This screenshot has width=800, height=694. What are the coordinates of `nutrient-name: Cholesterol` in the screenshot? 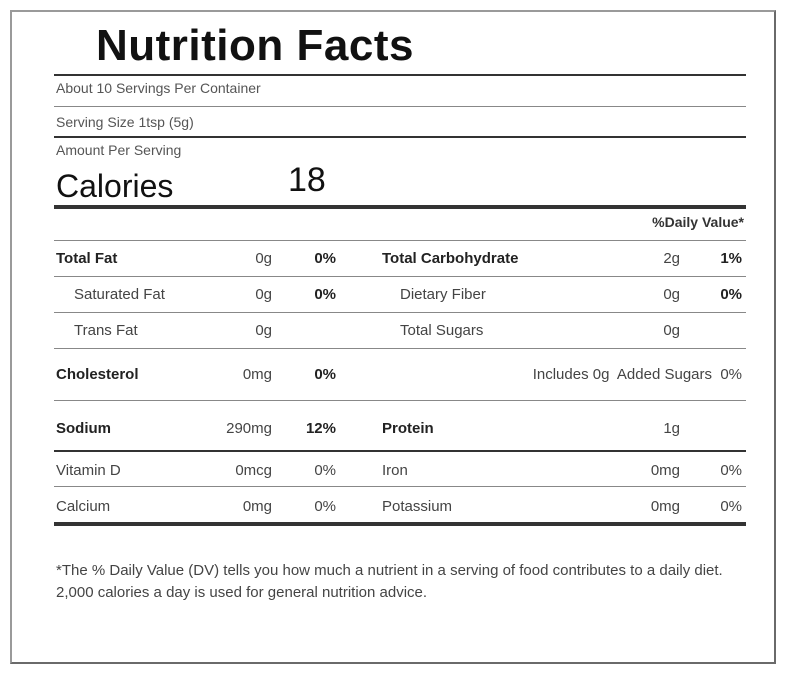 It's located at (97, 374).